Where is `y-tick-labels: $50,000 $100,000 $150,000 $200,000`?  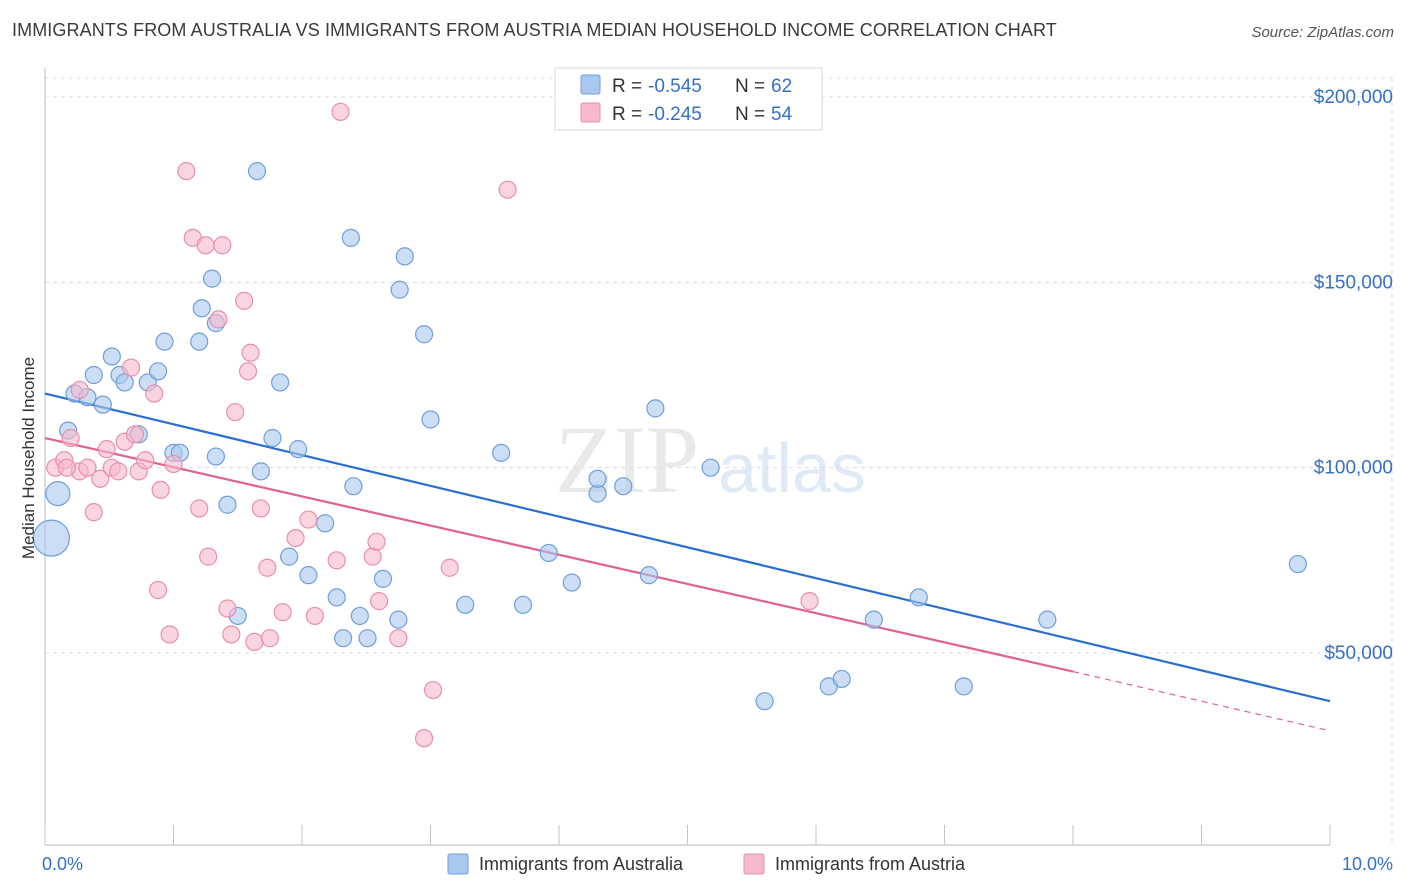 y-tick-labels: $50,000 $100,000 $150,000 $200,000 is located at coordinates (1353, 375).